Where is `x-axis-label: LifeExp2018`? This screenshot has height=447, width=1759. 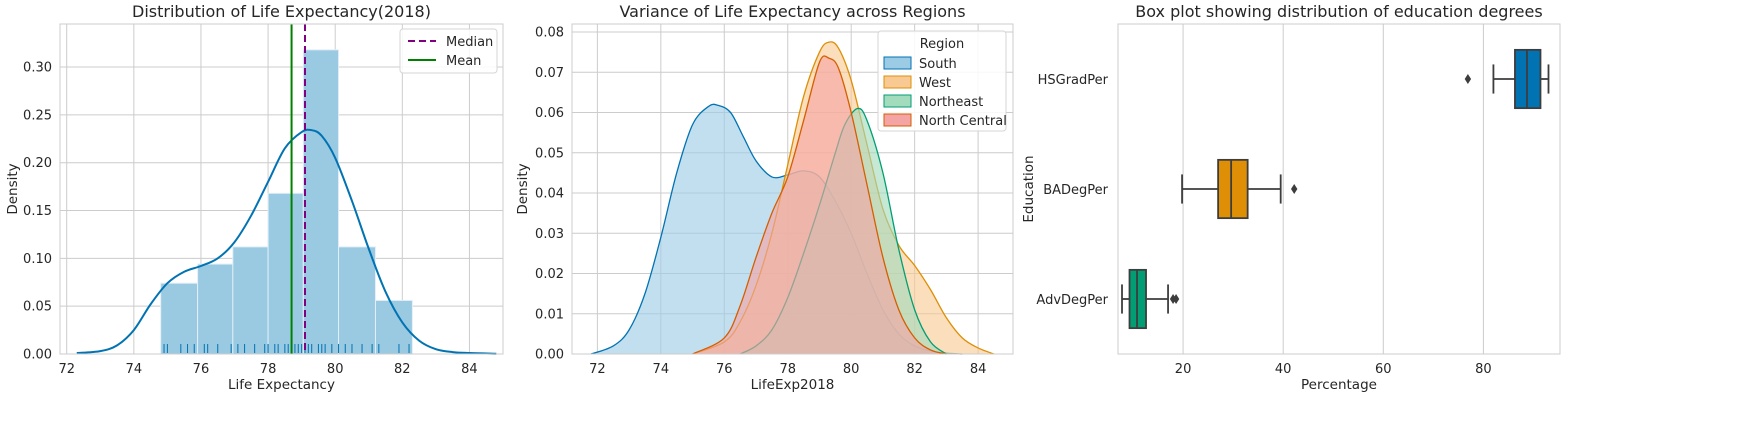 x-axis-label: LifeExp2018 is located at coordinates (793, 385).